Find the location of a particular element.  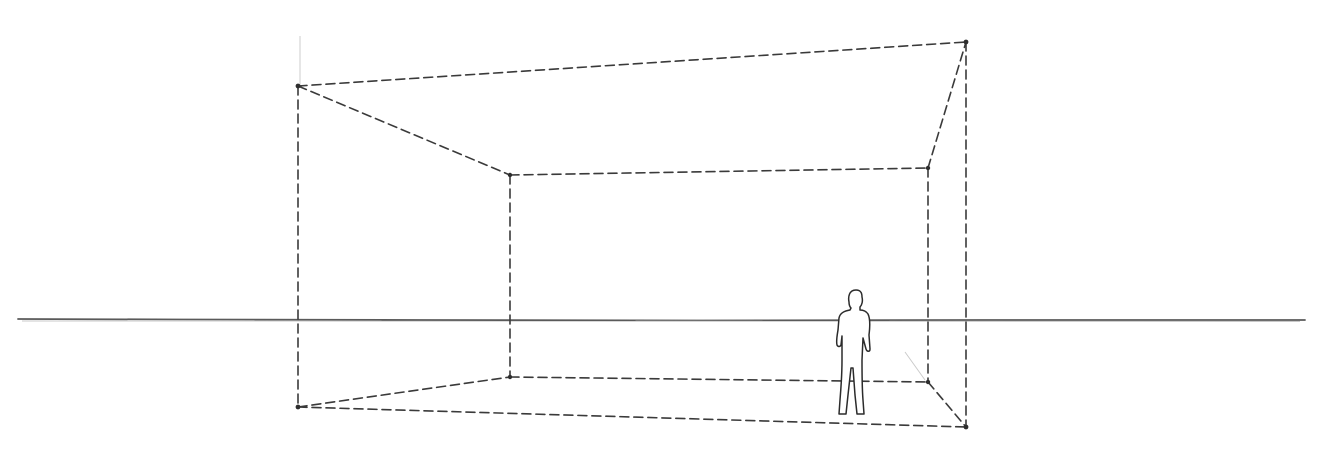

room-ceiling is located at coordinates (632, 108).